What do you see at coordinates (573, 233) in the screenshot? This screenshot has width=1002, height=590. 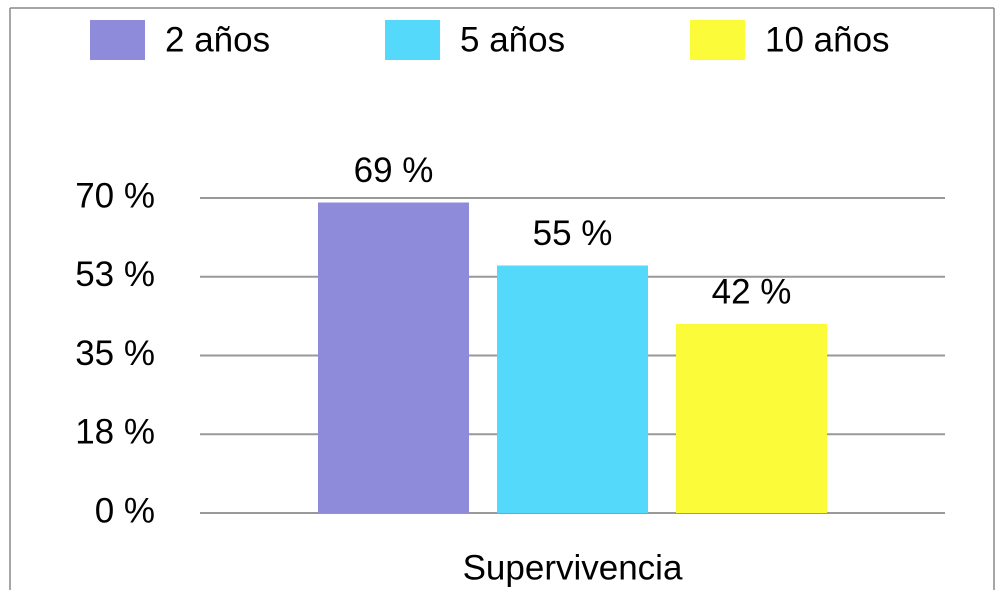 I see `value-label: 55 %` at bounding box center [573, 233].